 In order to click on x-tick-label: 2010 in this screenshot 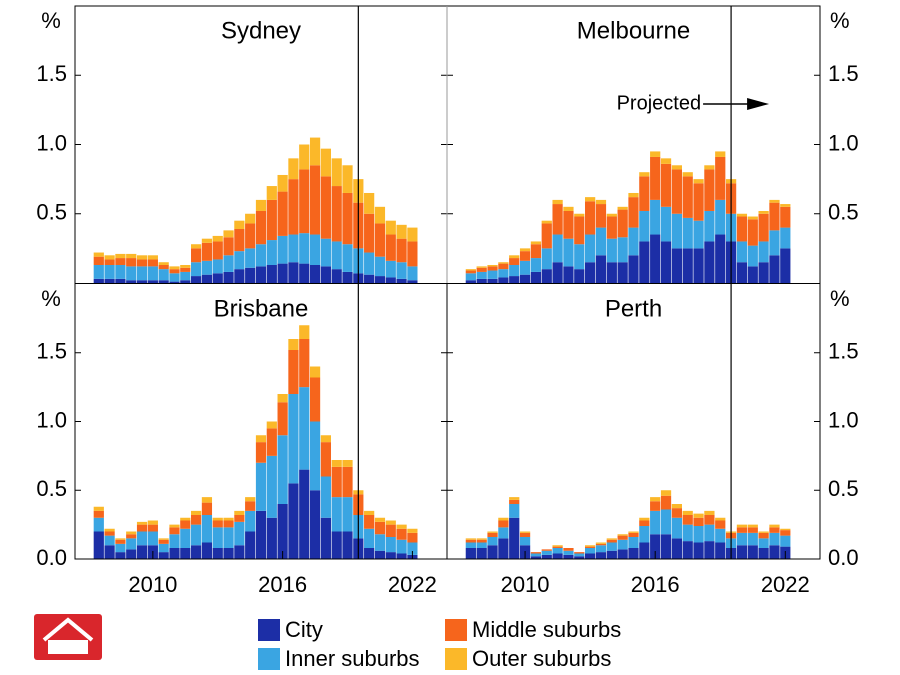, I will do `click(525, 584)`.